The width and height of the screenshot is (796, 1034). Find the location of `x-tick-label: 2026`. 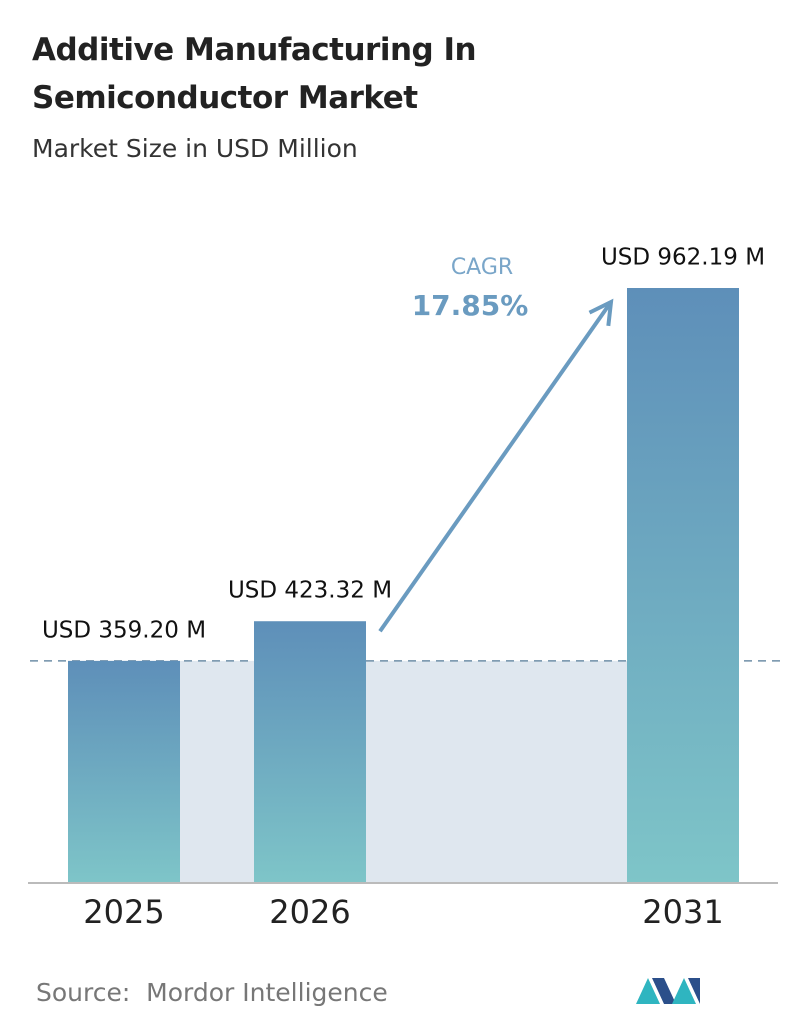

x-tick-label: 2026 is located at coordinates (309, 912).